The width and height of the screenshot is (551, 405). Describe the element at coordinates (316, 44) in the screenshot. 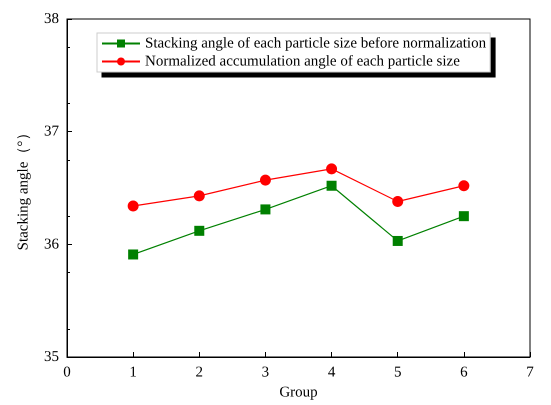

I see `legend-label: Stacking angle of each particle size before normalization` at that location.